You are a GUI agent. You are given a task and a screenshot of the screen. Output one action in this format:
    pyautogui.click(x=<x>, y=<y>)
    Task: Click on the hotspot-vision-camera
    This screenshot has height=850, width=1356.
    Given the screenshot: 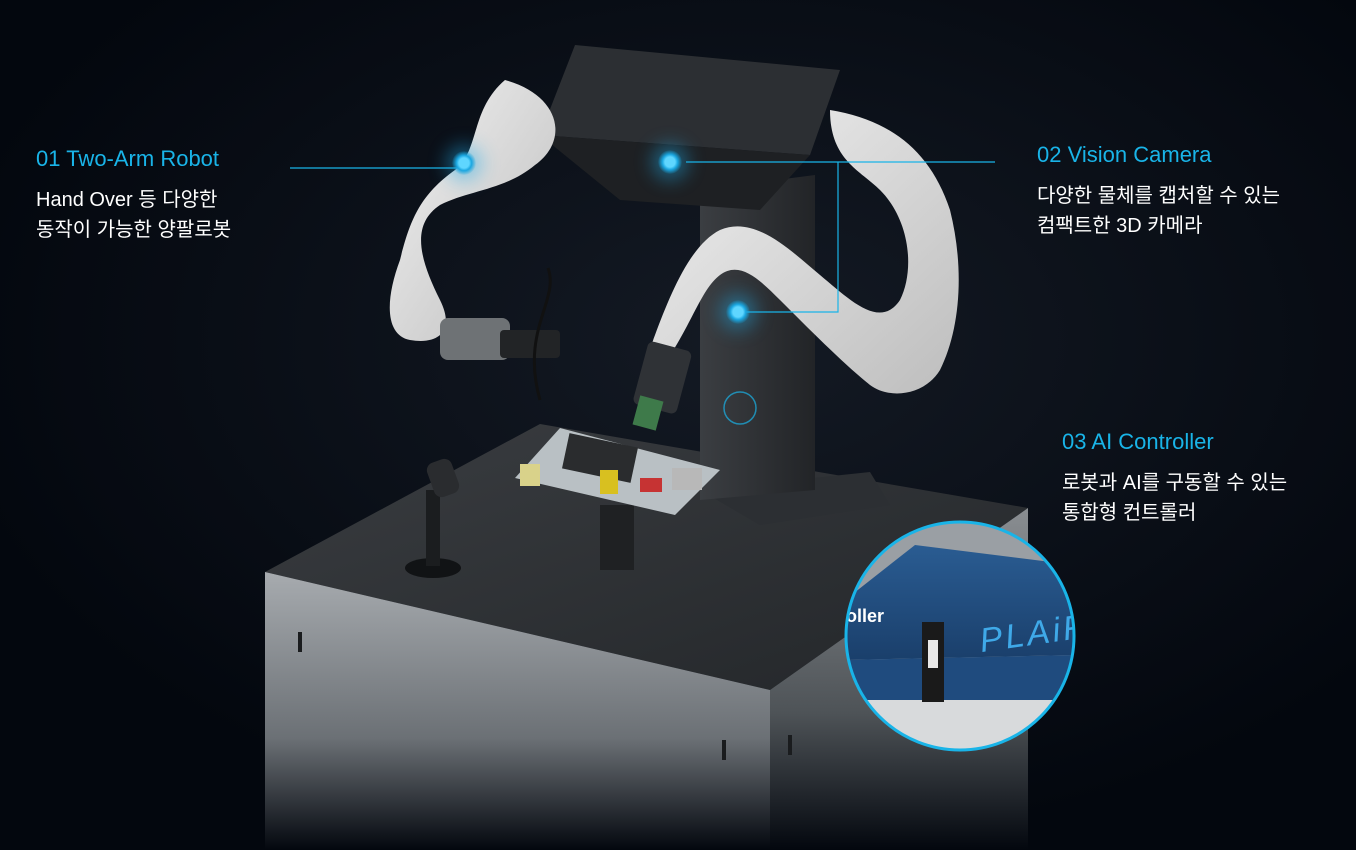 What is the action you would take?
    pyautogui.click(x=670, y=162)
    